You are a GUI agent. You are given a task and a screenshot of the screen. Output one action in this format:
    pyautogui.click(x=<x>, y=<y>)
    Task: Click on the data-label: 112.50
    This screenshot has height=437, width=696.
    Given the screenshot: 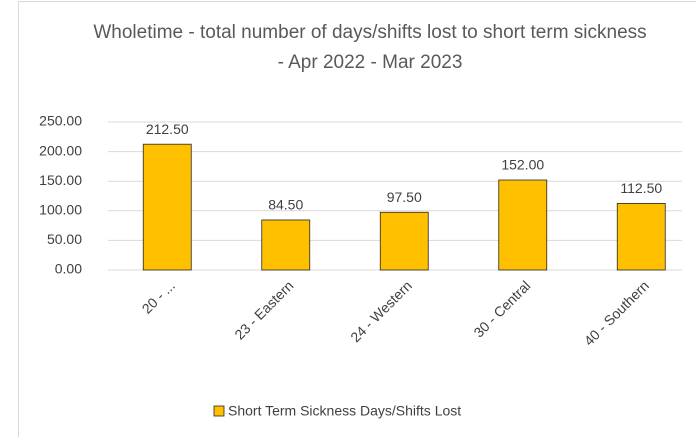 What is the action you would take?
    pyautogui.click(x=641, y=188)
    